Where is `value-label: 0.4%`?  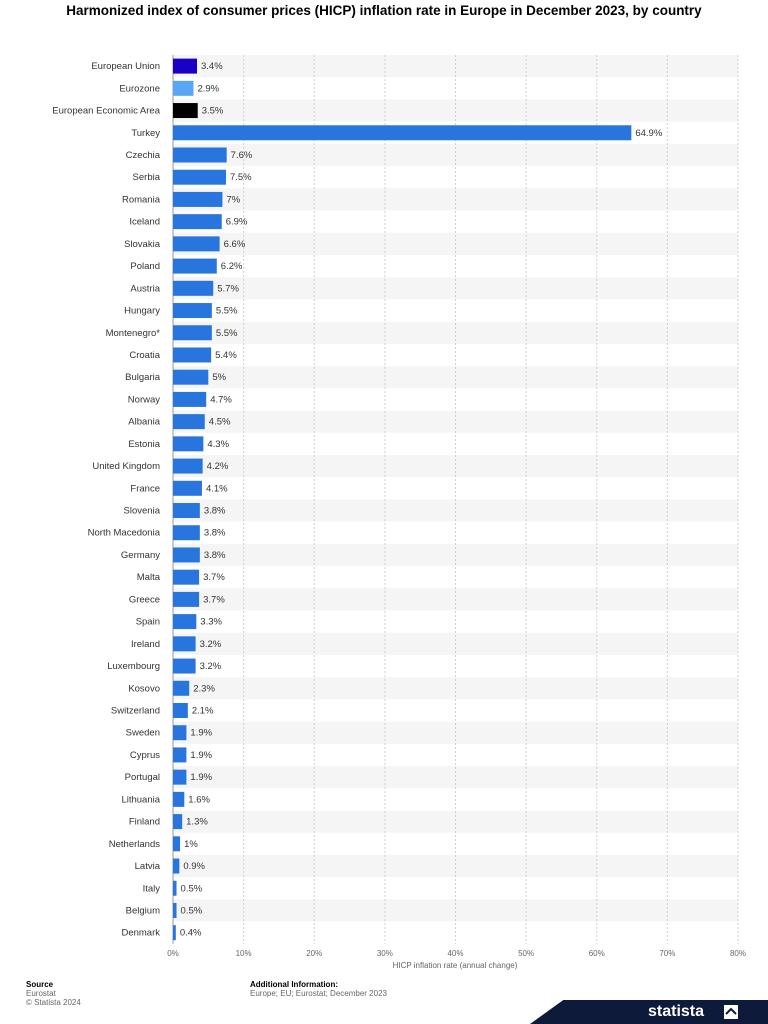 value-label: 0.4% is located at coordinates (191, 933).